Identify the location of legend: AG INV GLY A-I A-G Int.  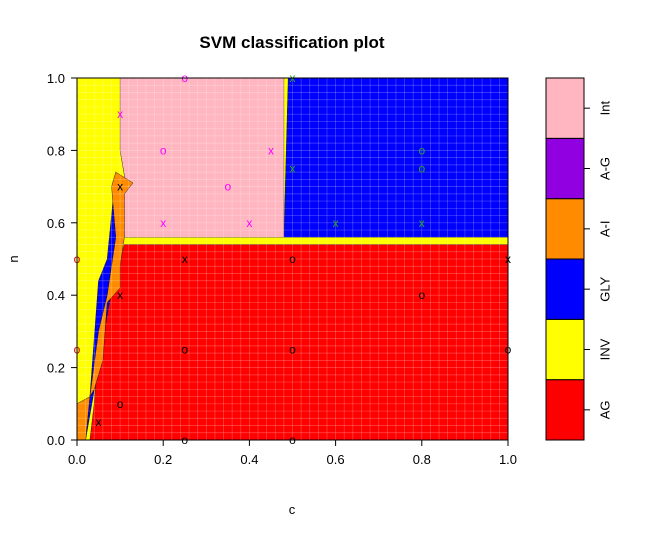
(578, 259).